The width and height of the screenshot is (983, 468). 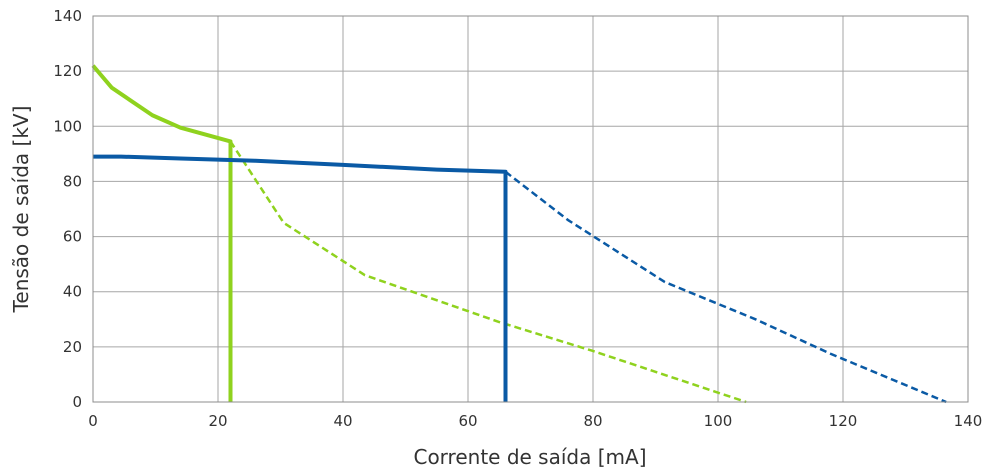 What do you see at coordinates (342, 421) in the screenshot?
I see `x-tick-label: 40` at bounding box center [342, 421].